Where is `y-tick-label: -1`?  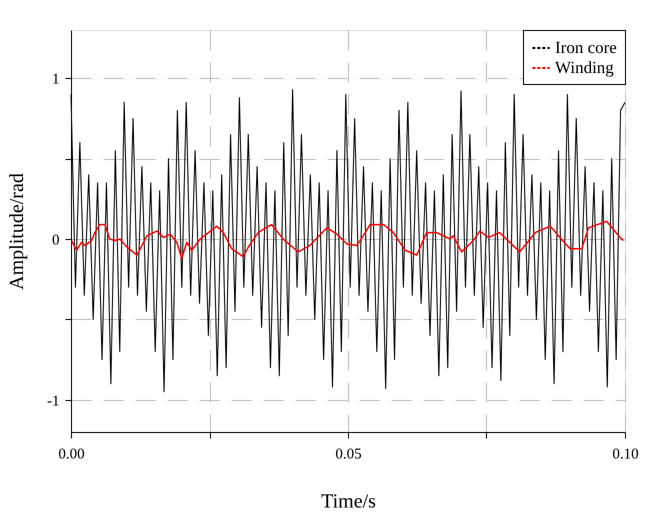
y-tick-label: -1 is located at coordinates (53, 401).